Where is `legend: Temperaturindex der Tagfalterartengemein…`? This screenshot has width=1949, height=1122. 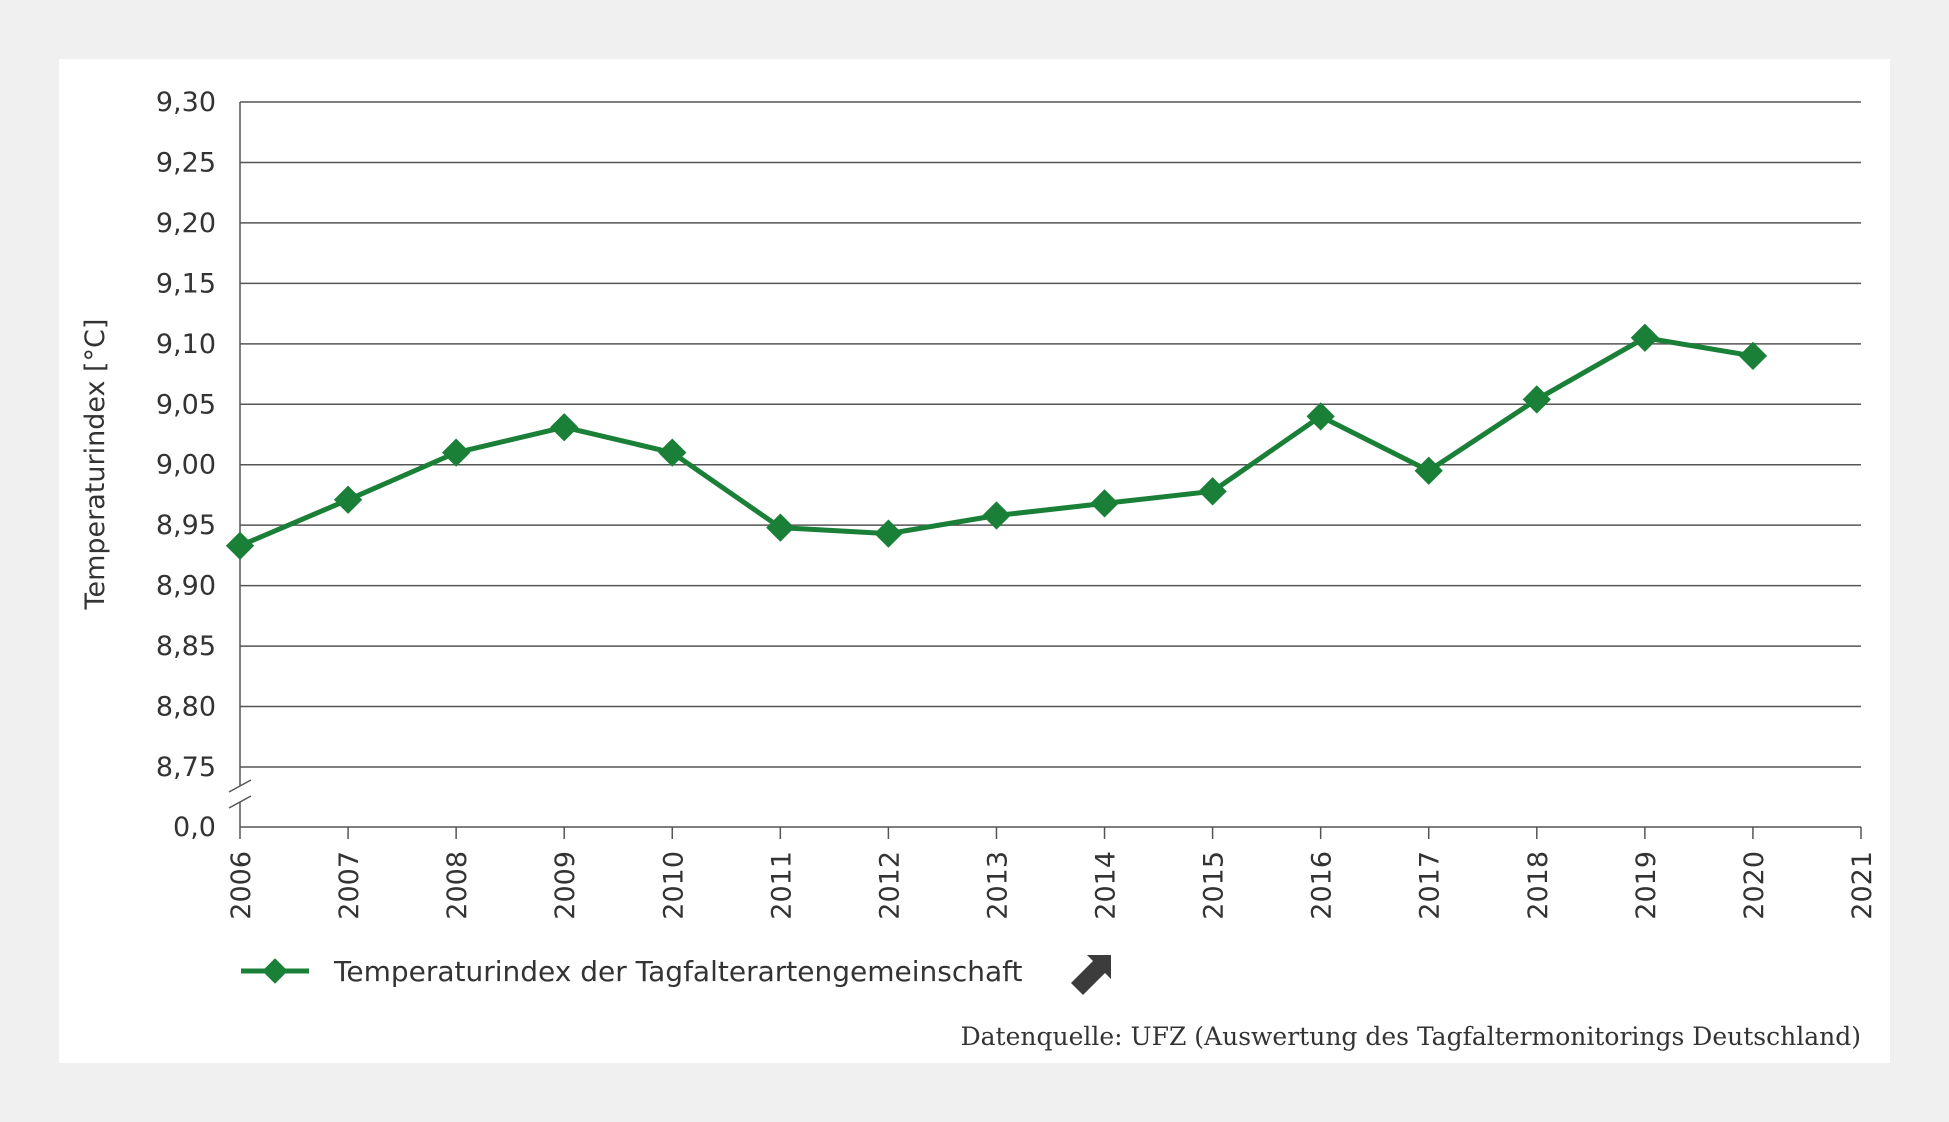 legend: Temperaturindex der Tagfalterartengemein… is located at coordinates (676, 975).